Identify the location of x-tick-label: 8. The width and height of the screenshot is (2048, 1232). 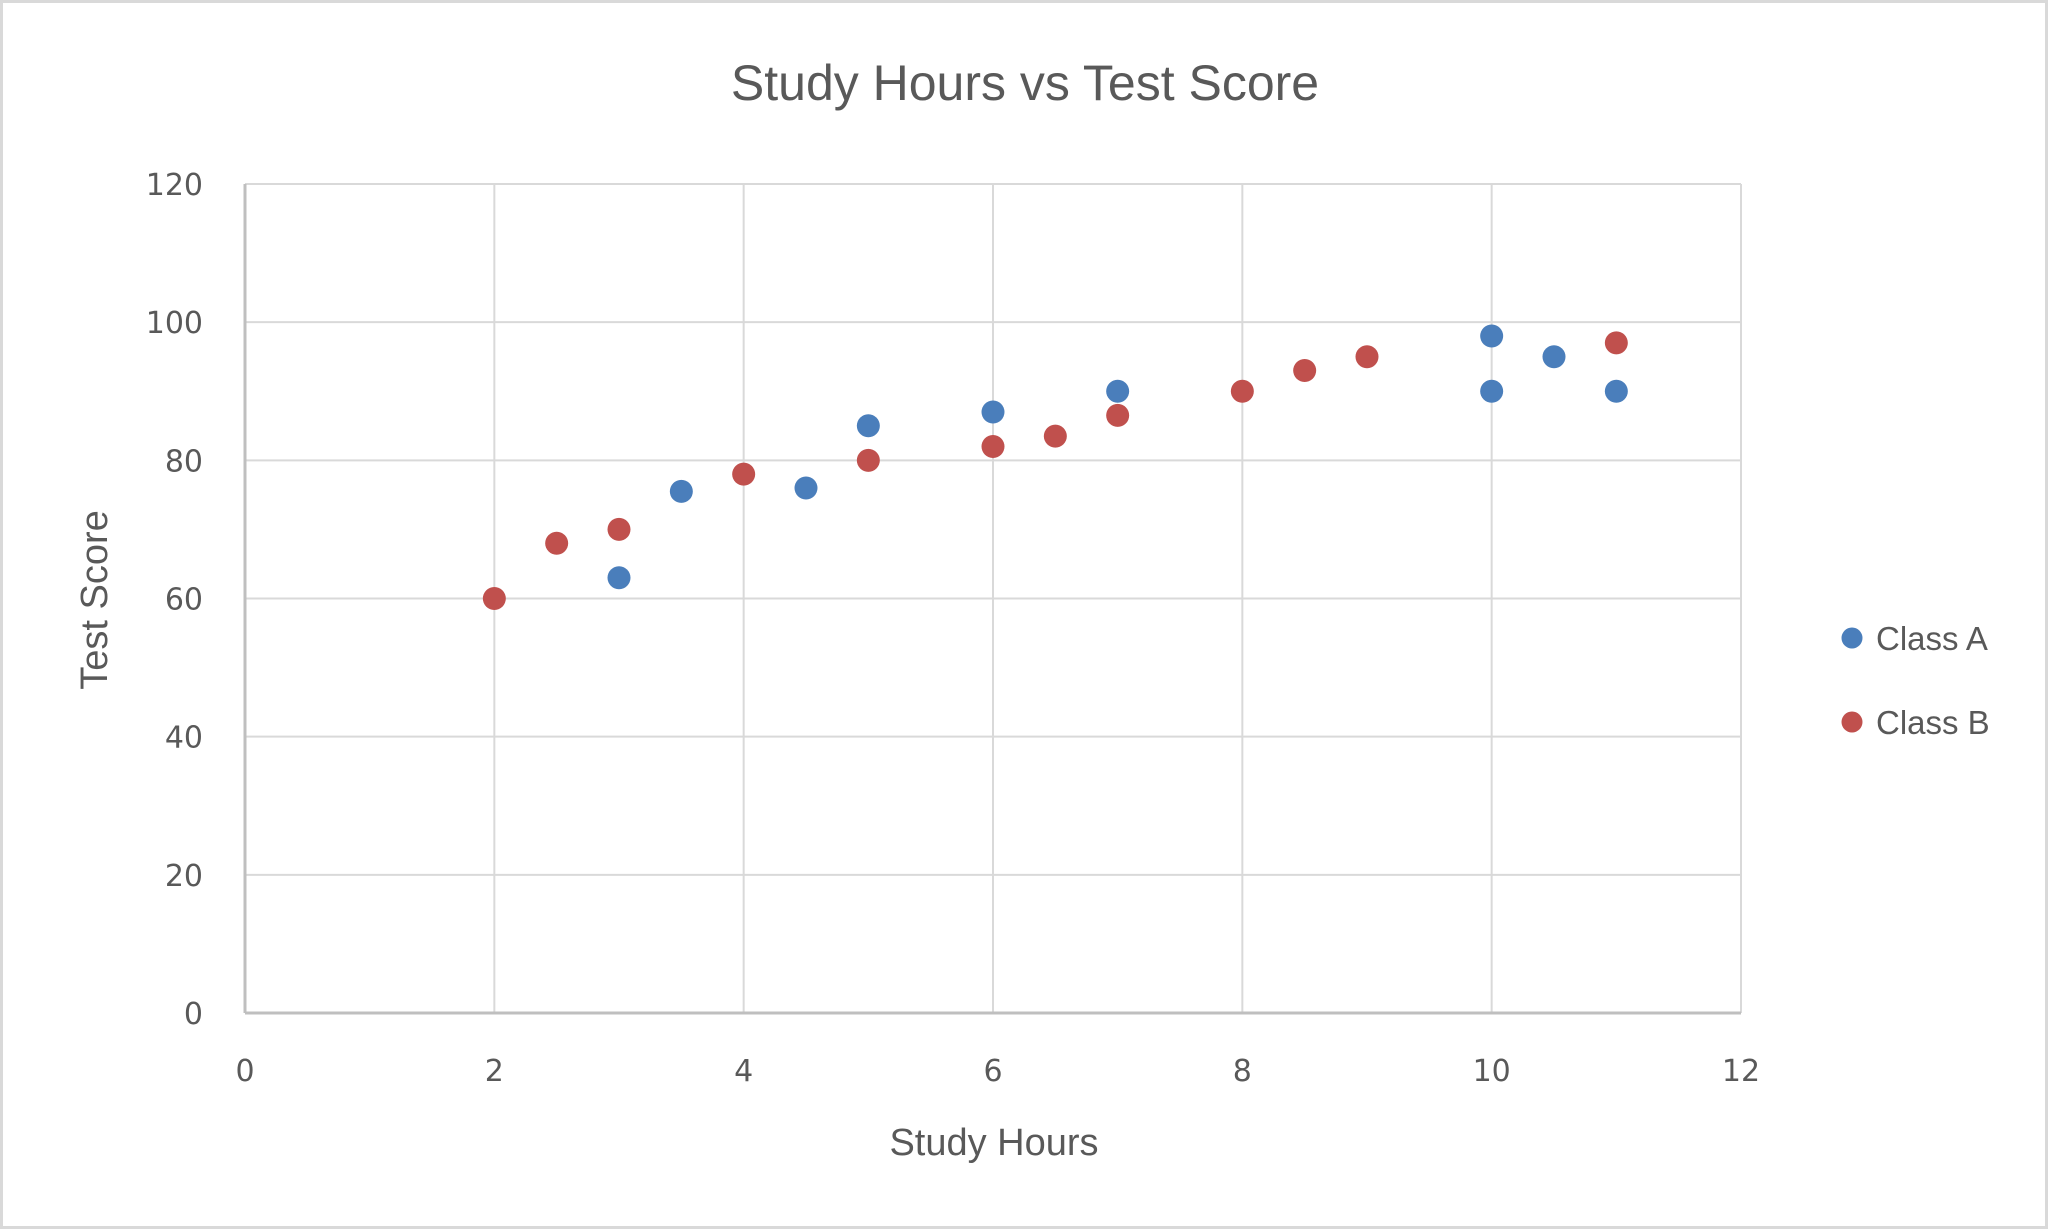
(1242, 1071).